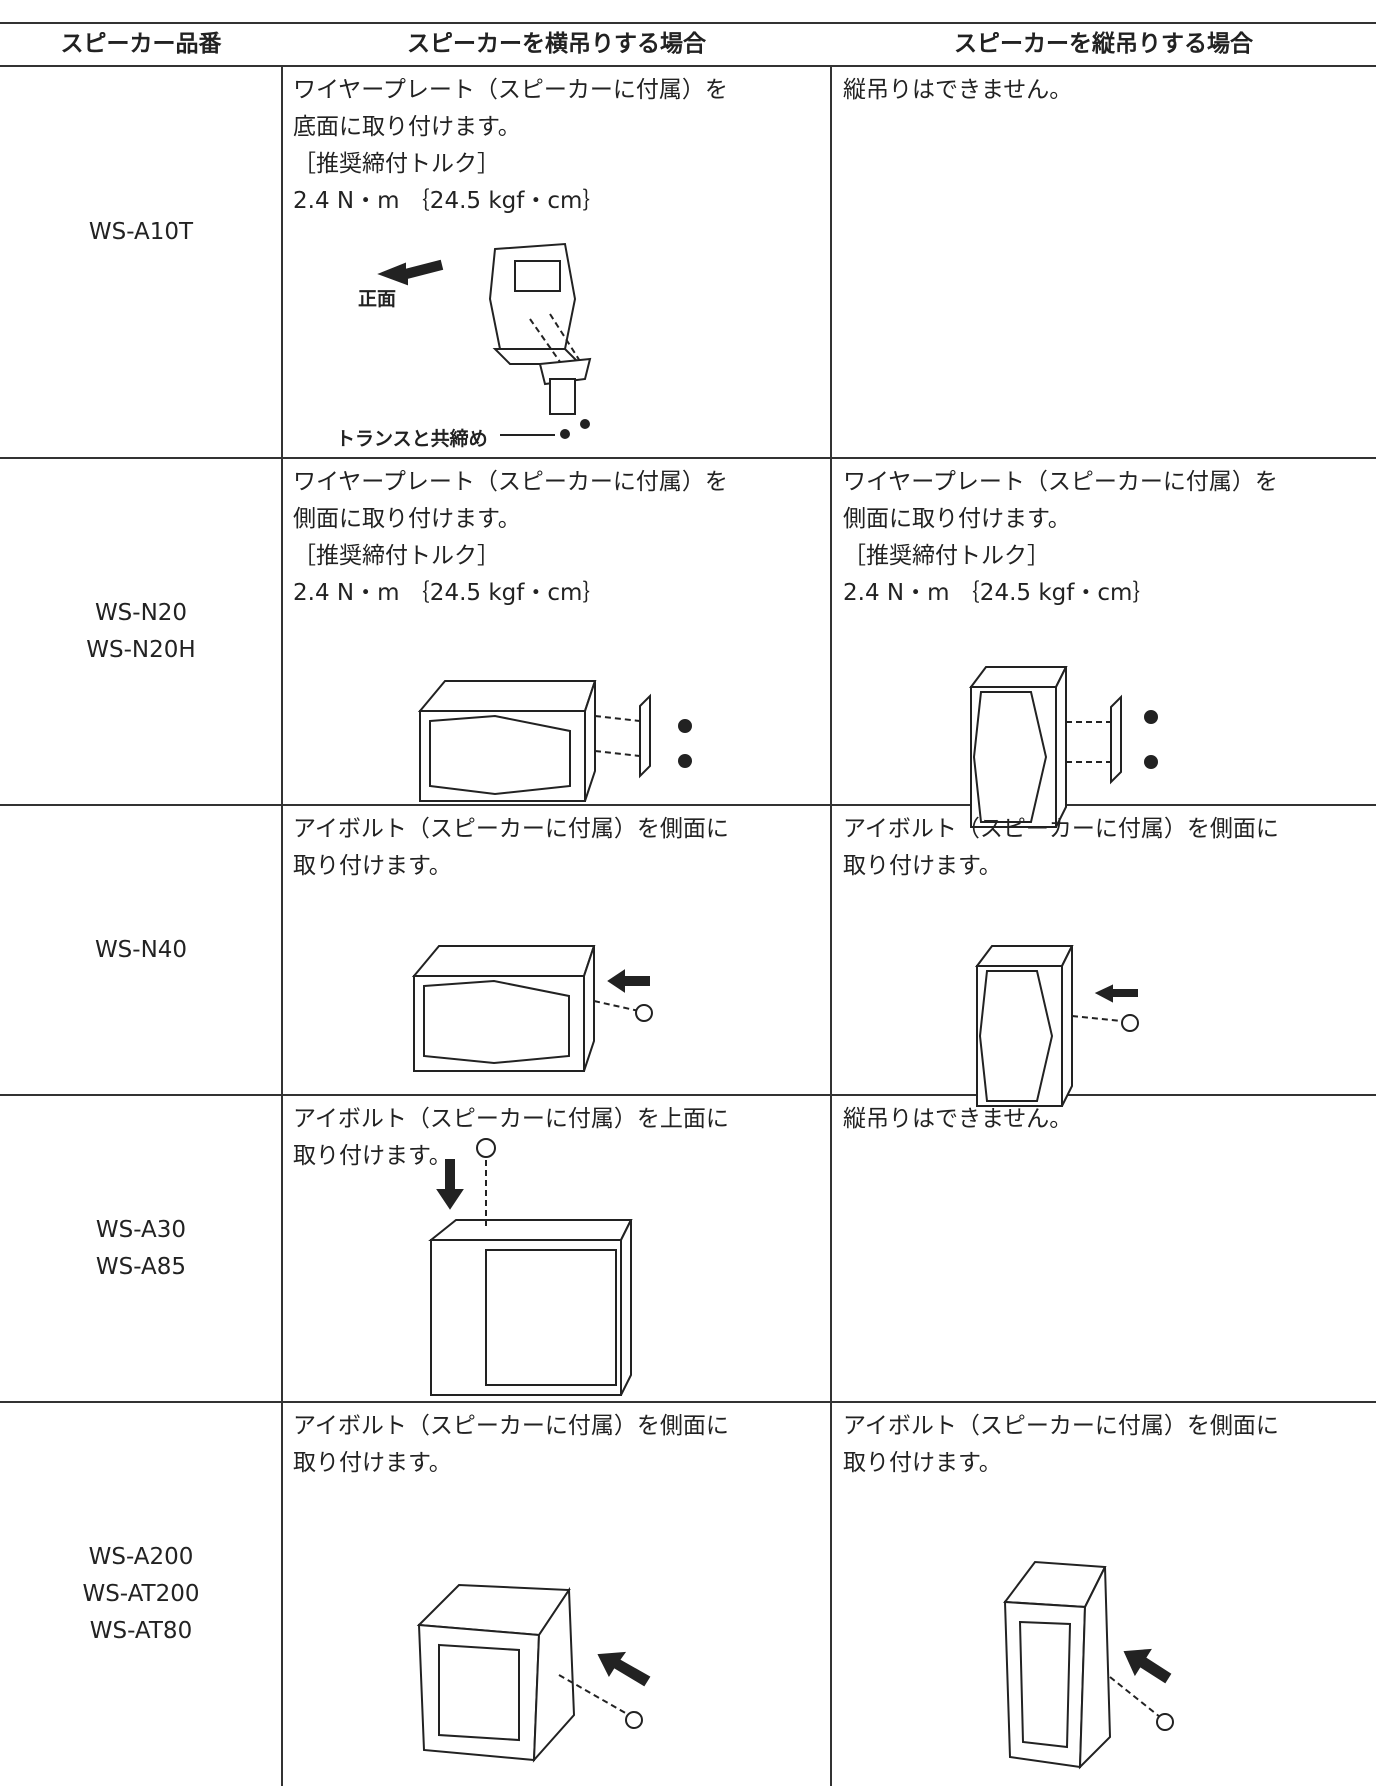 The image size is (1376, 1786). I want to click on model-name: WS-A10T, so click(141, 231).